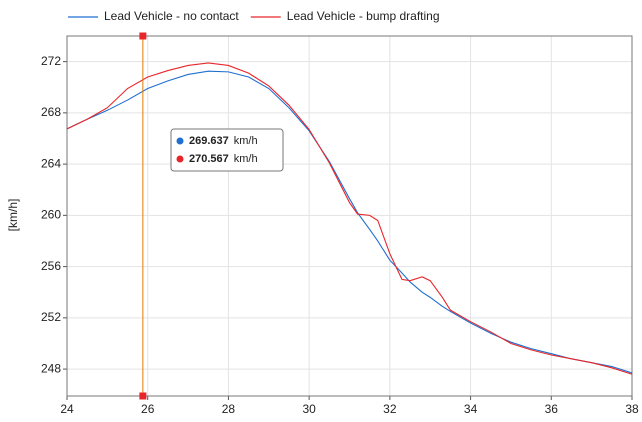 Image resolution: width=642 pixels, height=422 pixels. What do you see at coordinates (51, 61) in the screenshot?
I see `y-tick-label: 272` at bounding box center [51, 61].